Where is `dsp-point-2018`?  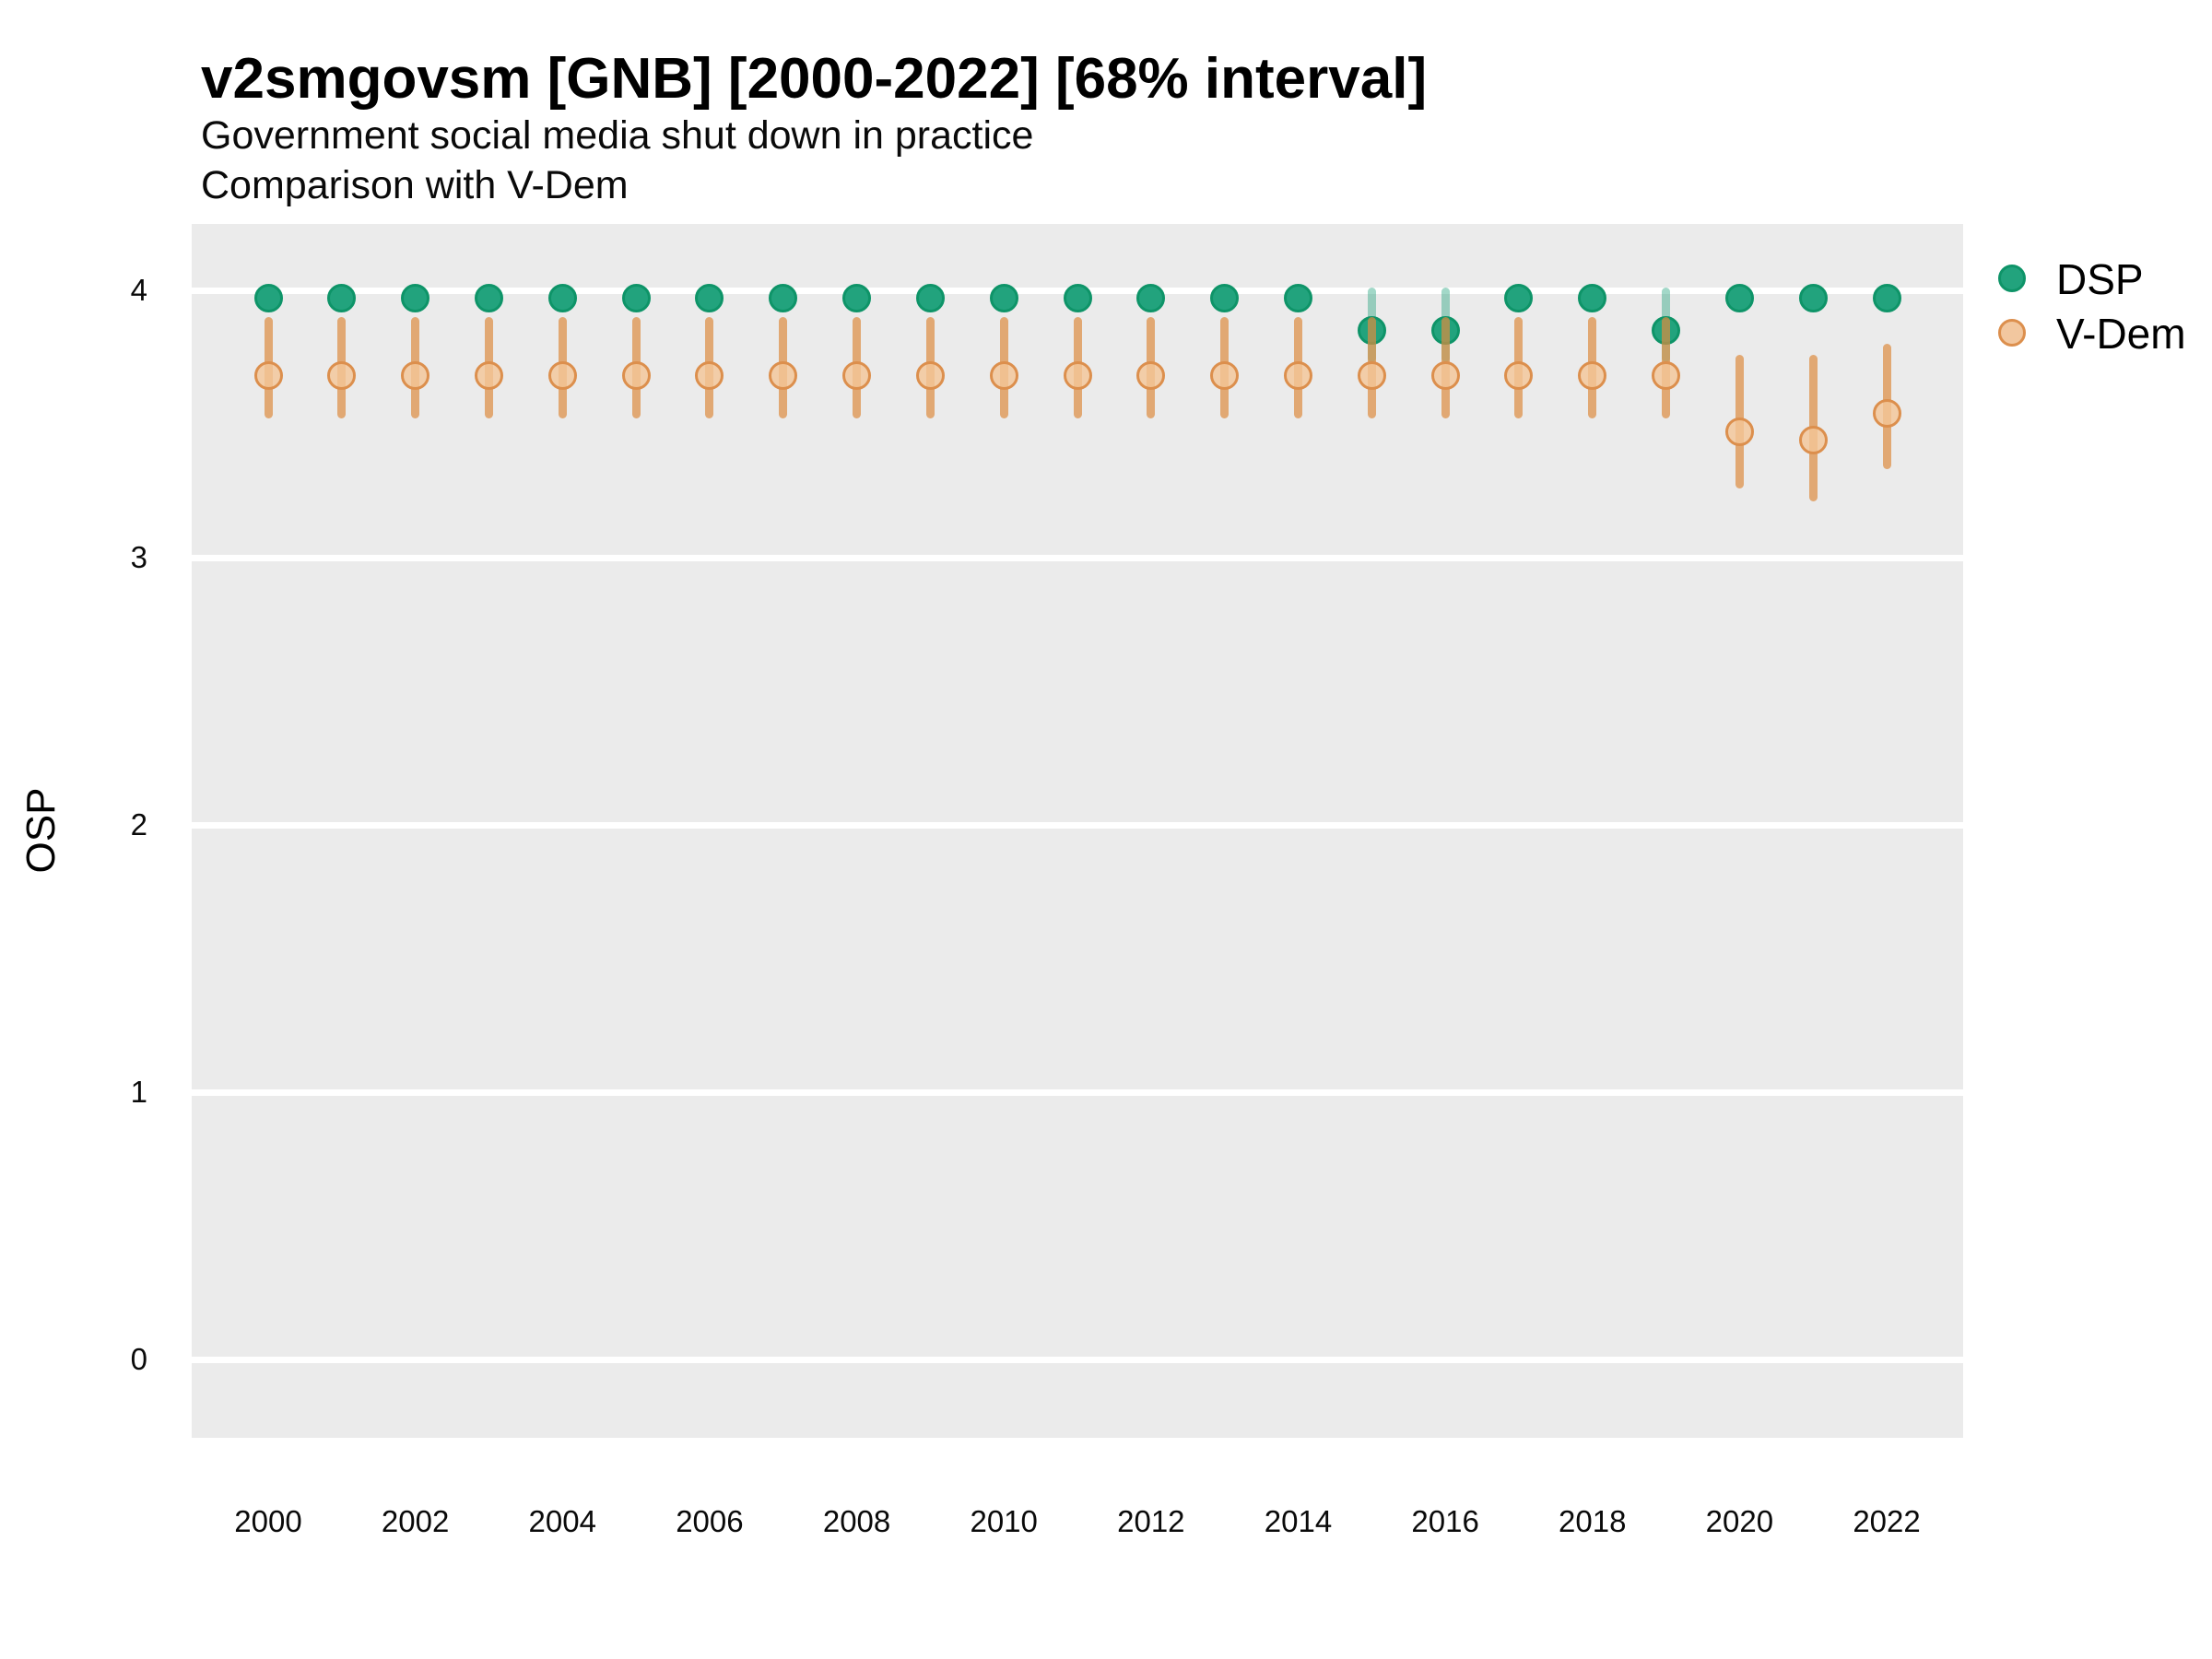 dsp-point-2018 is located at coordinates (1592, 298).